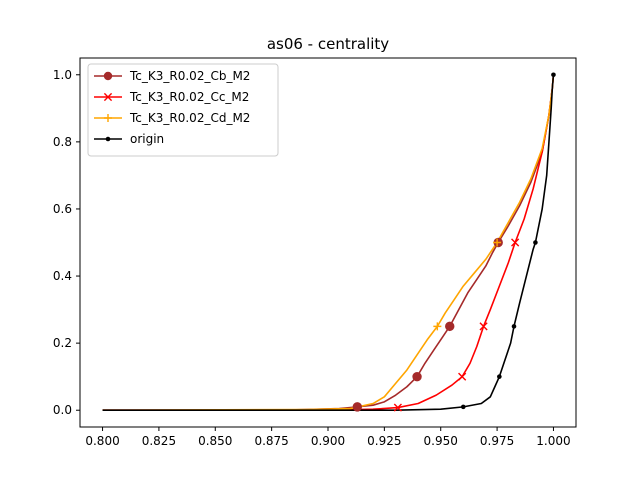 This screenshot has height=480, width=640. I want to click on x-tick-label-3: 0.875, so click(271, 441).